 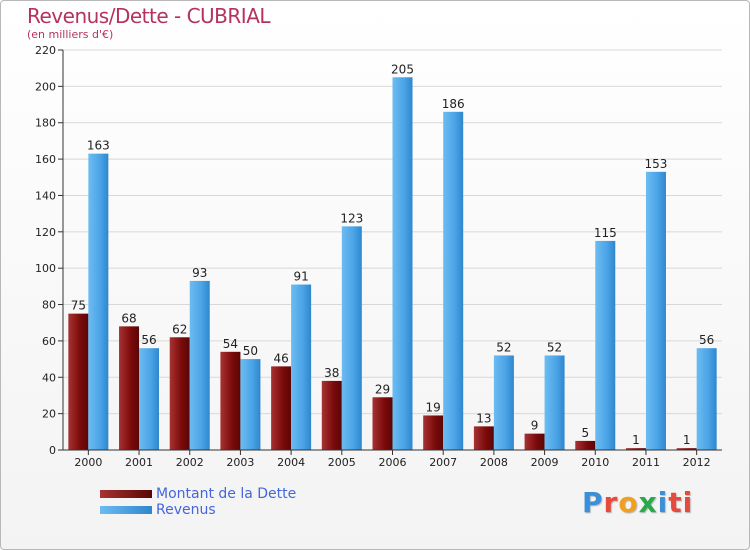 I want to click on bar-debt-2011, so click(x=635, y=449).